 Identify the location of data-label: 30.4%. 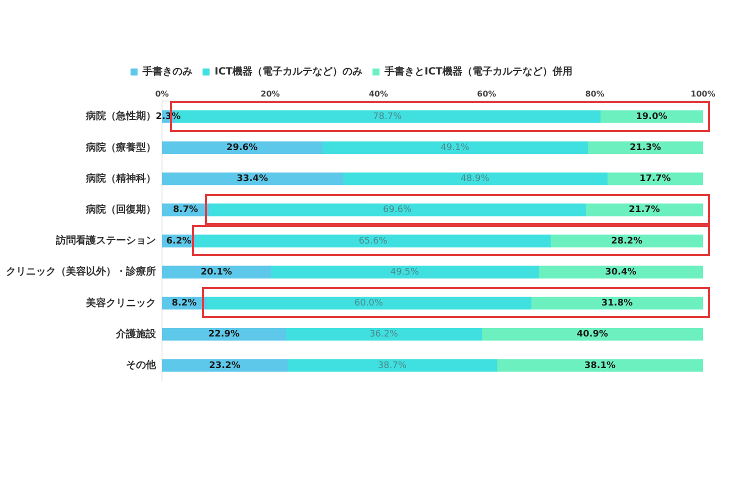
(620, 272).